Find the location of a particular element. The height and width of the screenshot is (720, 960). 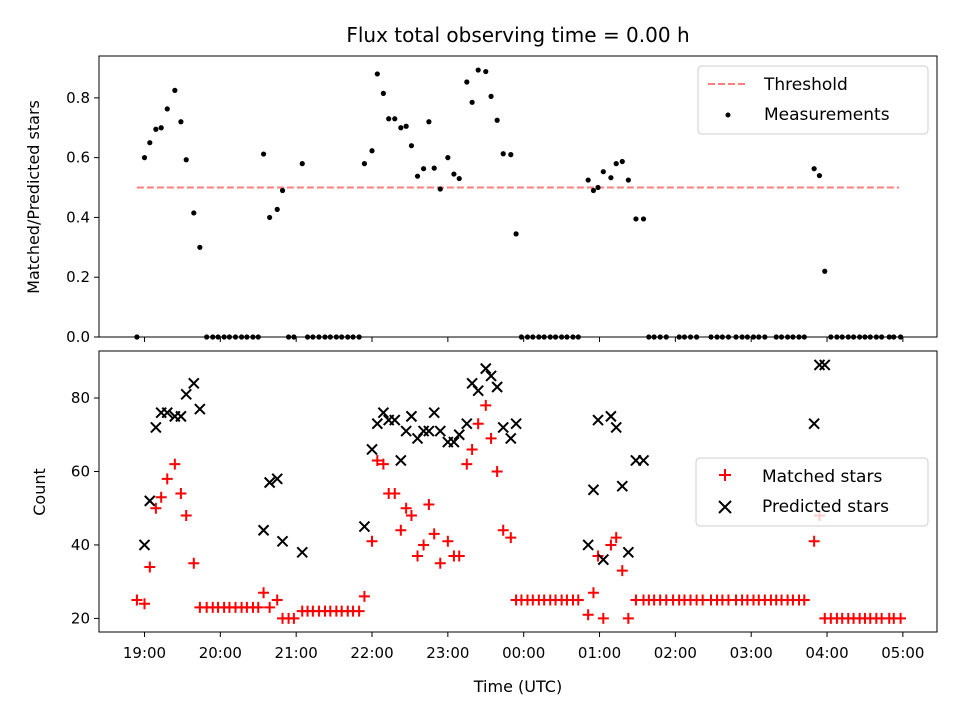

legend-matched-label: Matched stars is located at coordinates (822, 477).